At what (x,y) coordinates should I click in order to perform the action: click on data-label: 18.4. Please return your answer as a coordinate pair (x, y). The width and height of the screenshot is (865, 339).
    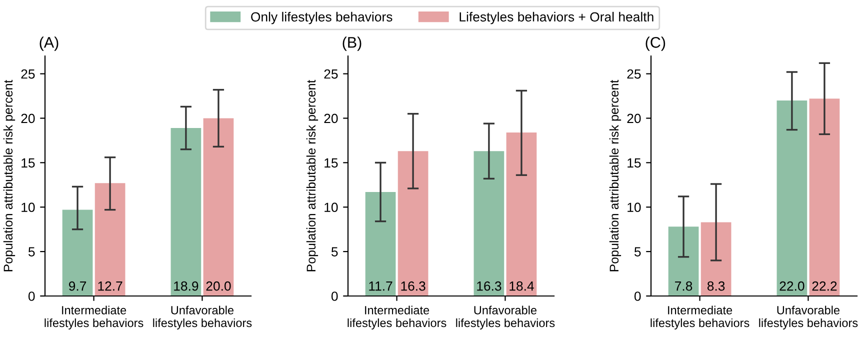
    Looking at the image, I should click on (522, 286).